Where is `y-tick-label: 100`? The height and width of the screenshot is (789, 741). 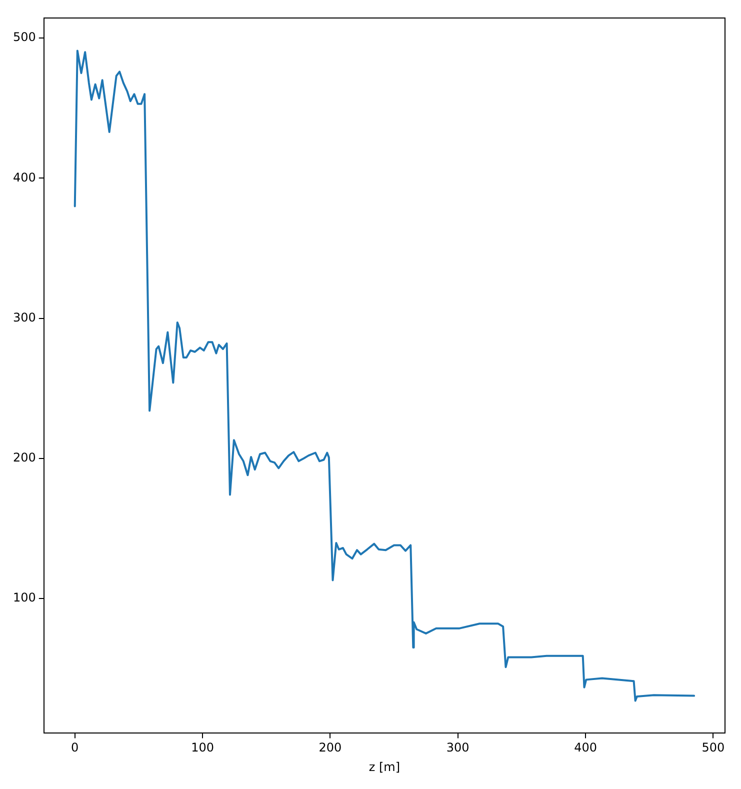
y-tick-label: 100 is located at coordinates (24, 597).